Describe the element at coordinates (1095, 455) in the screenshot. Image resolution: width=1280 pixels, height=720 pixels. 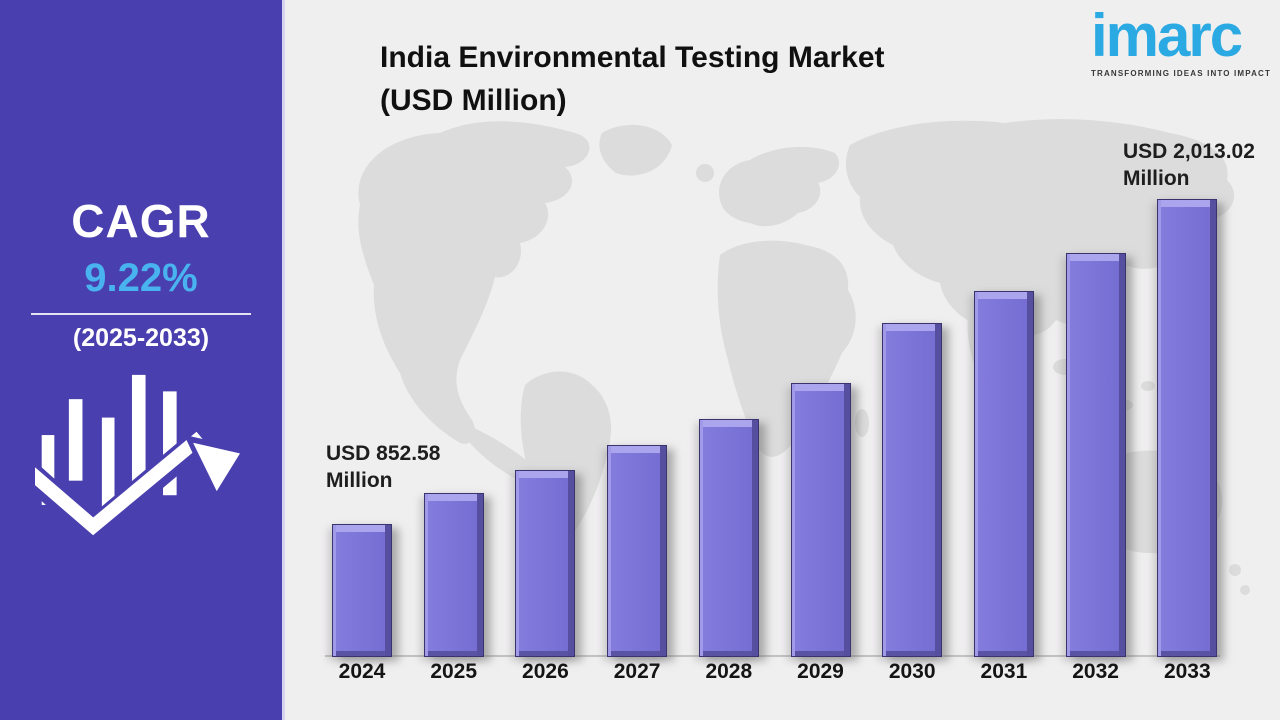
I see `bar-2032` at that location.